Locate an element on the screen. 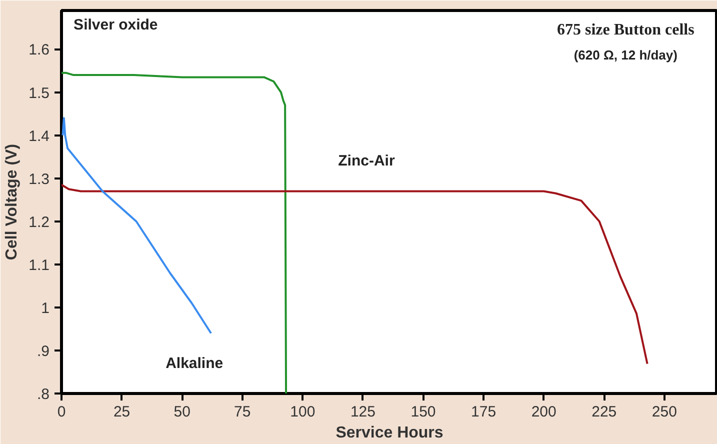 This screenshot has height=444, width=717. y-tick-label: 1.3 is located at coordinates (39, 179).